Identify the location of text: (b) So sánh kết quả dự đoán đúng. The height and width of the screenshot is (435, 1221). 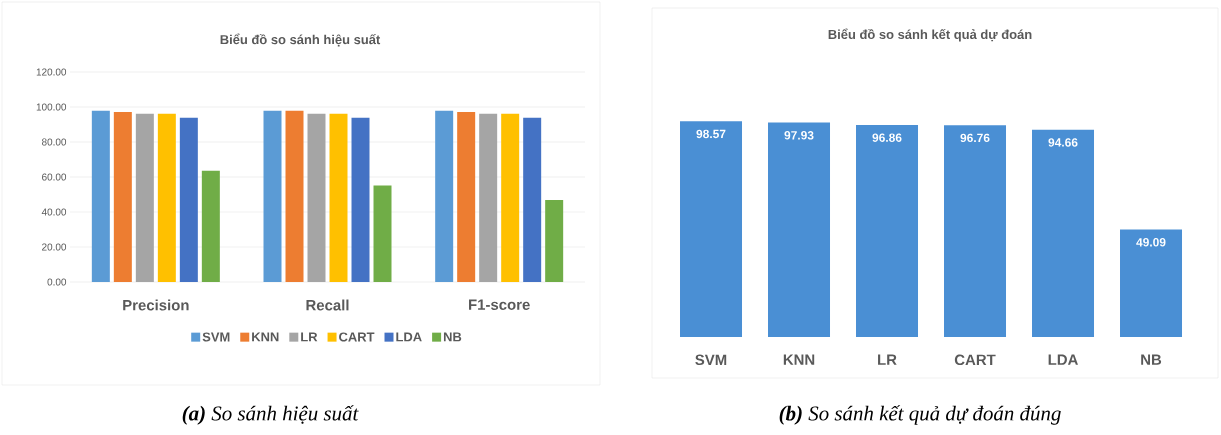
(920, 415).